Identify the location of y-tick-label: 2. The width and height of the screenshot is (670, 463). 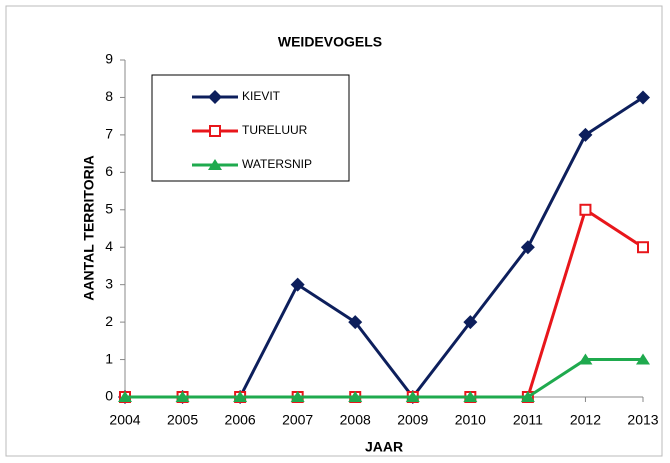
(109, 321).